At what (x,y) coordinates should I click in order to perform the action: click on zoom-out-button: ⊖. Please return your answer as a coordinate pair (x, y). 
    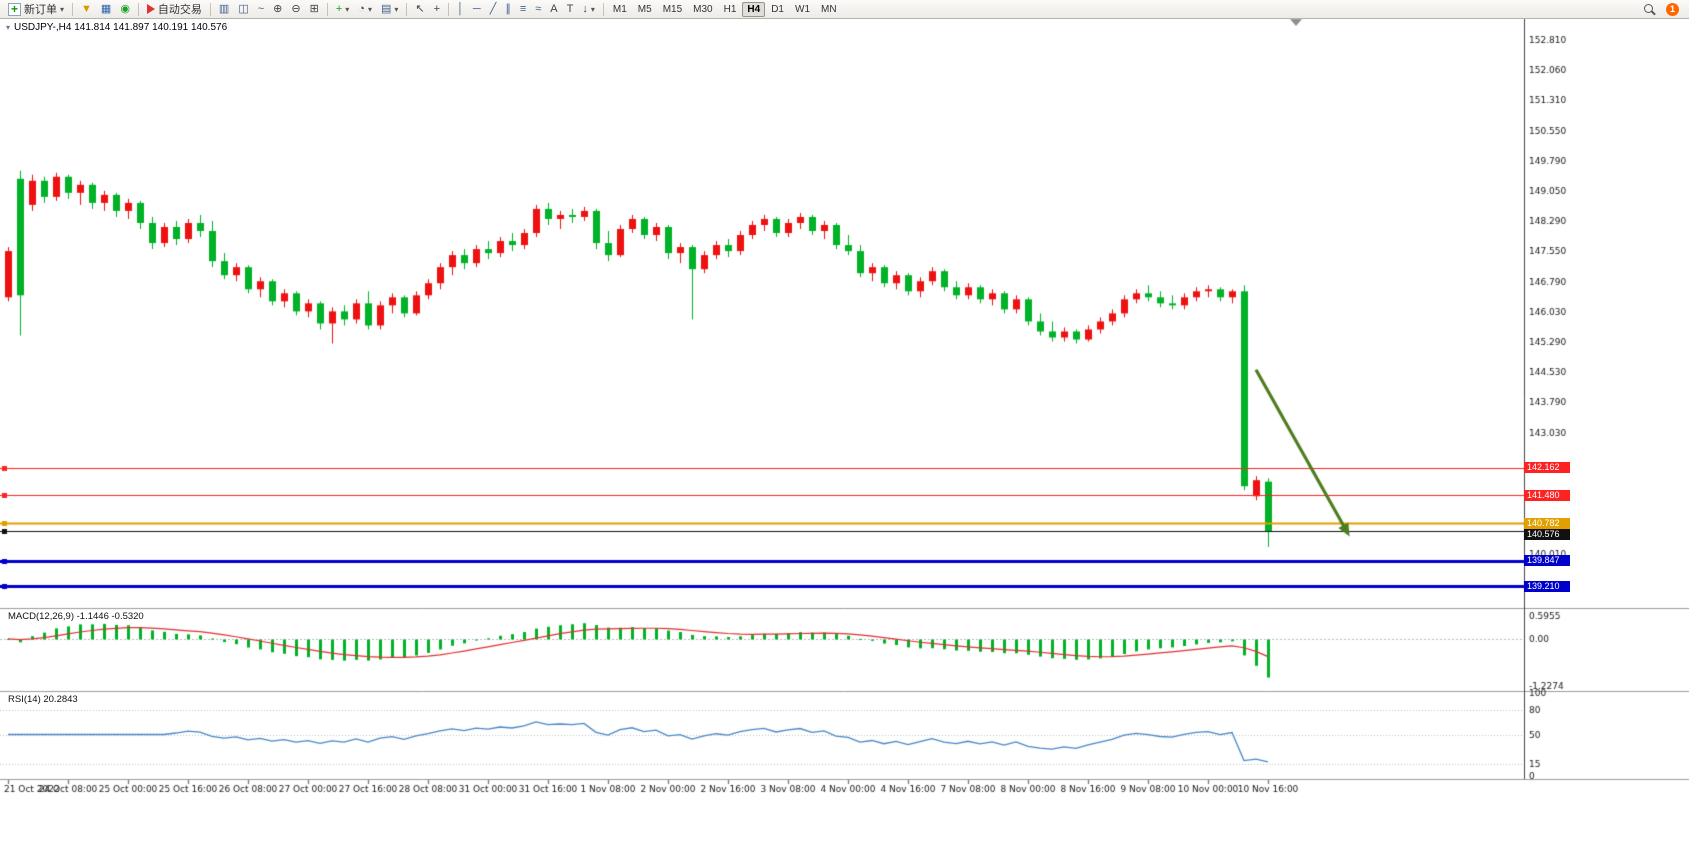
    Looking at the image, I should click on (295, 9).